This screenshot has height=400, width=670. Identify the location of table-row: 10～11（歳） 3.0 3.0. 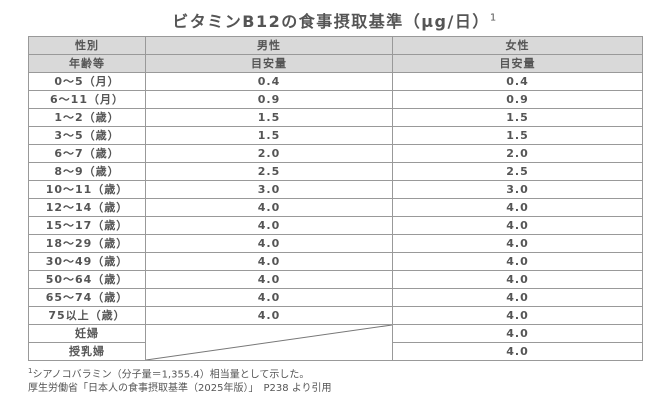
(335, 189).